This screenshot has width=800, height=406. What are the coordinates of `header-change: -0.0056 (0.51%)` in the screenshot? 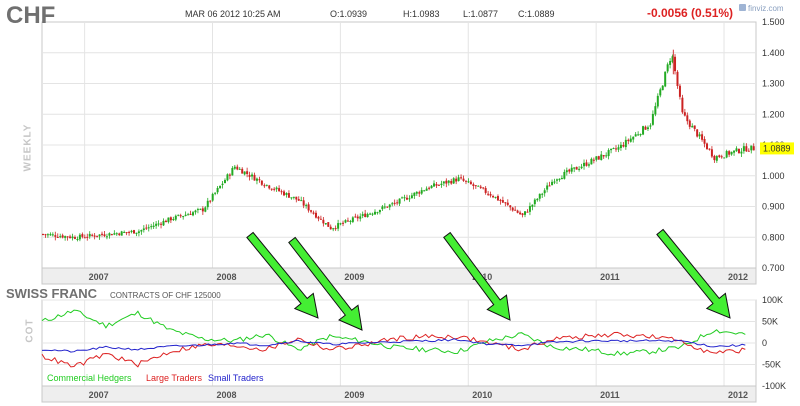 It's located at (690, 13).